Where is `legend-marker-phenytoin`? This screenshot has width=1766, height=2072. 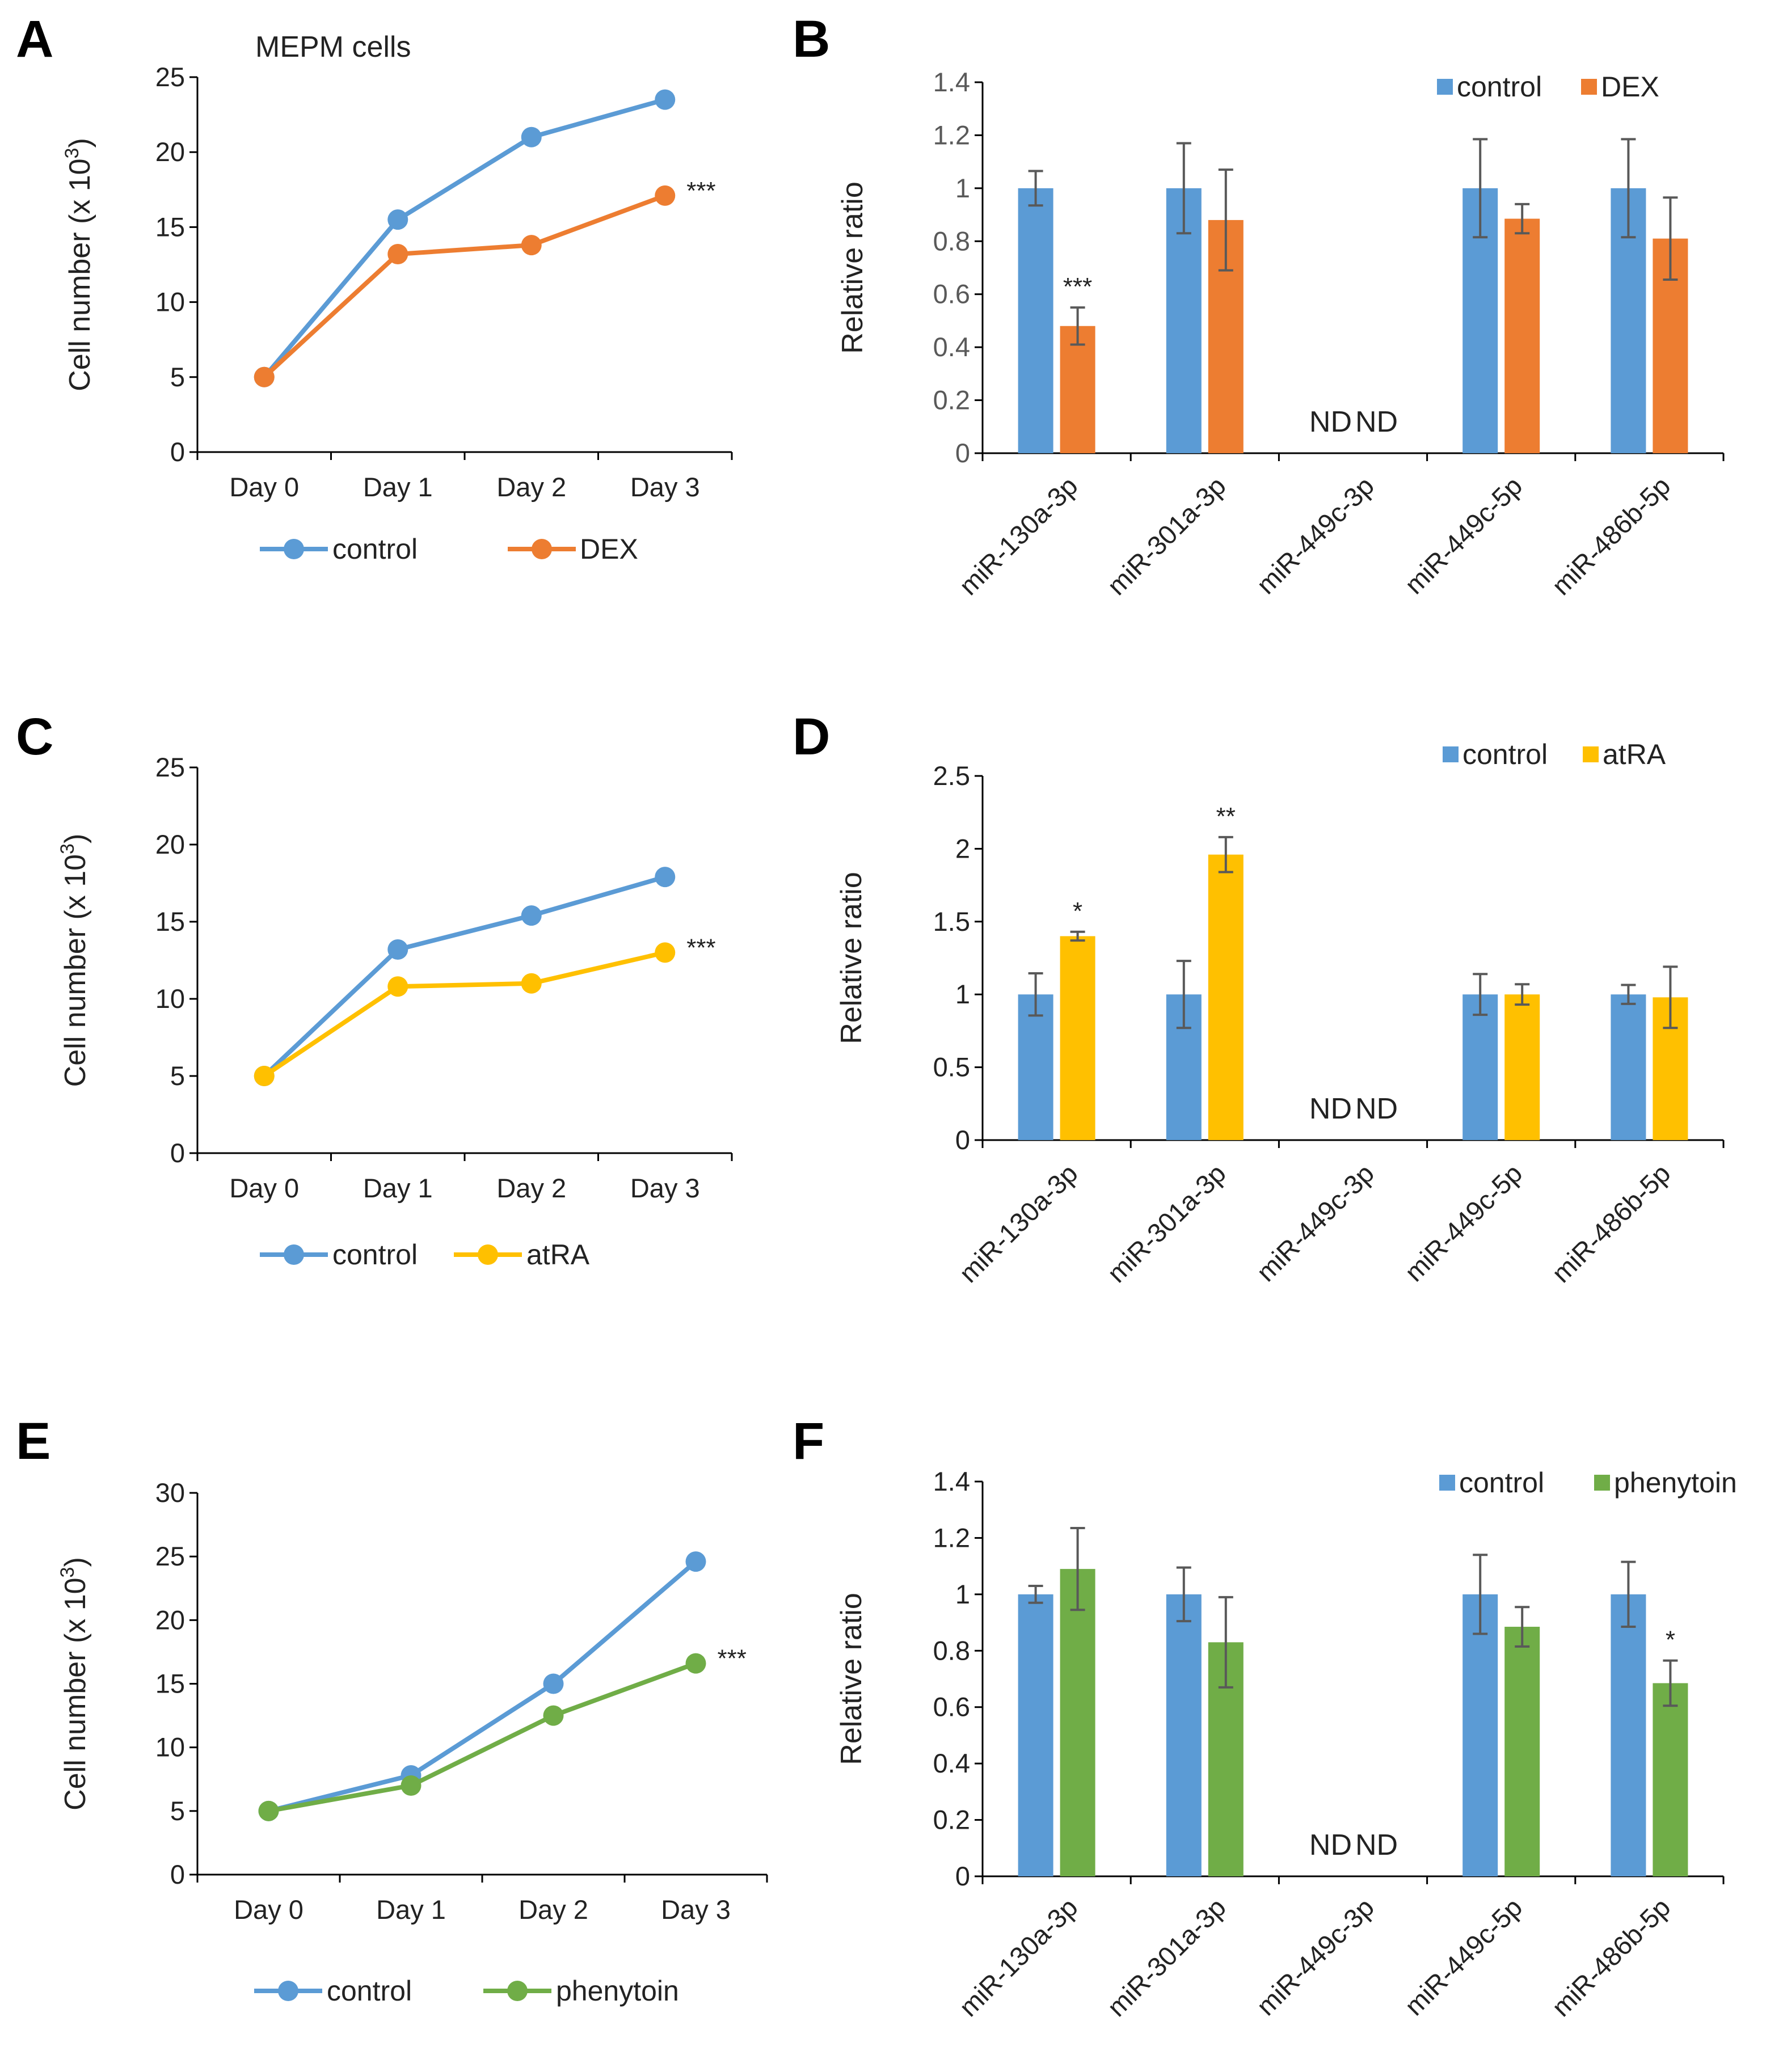
legend-marker-phenytoin is located at coordinates (517, 1991).